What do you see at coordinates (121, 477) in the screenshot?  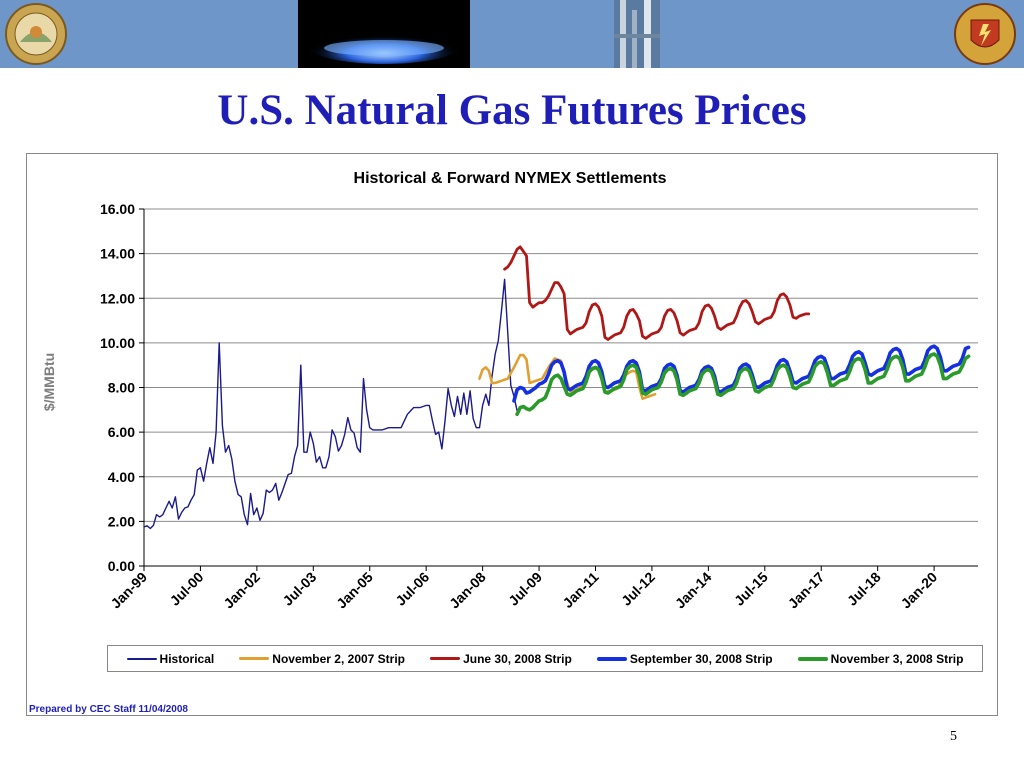 I see `y-tick-label: 4.00` at bounding box center [121, 477].